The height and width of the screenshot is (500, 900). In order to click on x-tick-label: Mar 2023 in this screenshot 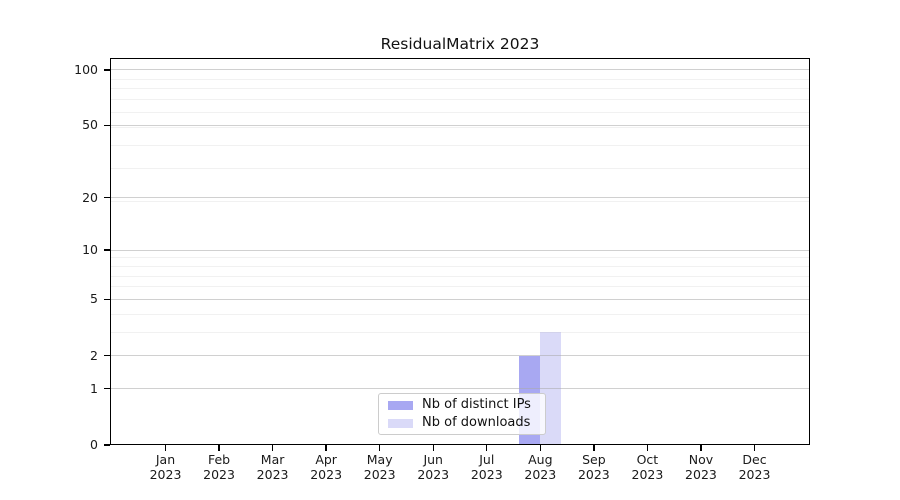, I will do `click(273, 467)`.